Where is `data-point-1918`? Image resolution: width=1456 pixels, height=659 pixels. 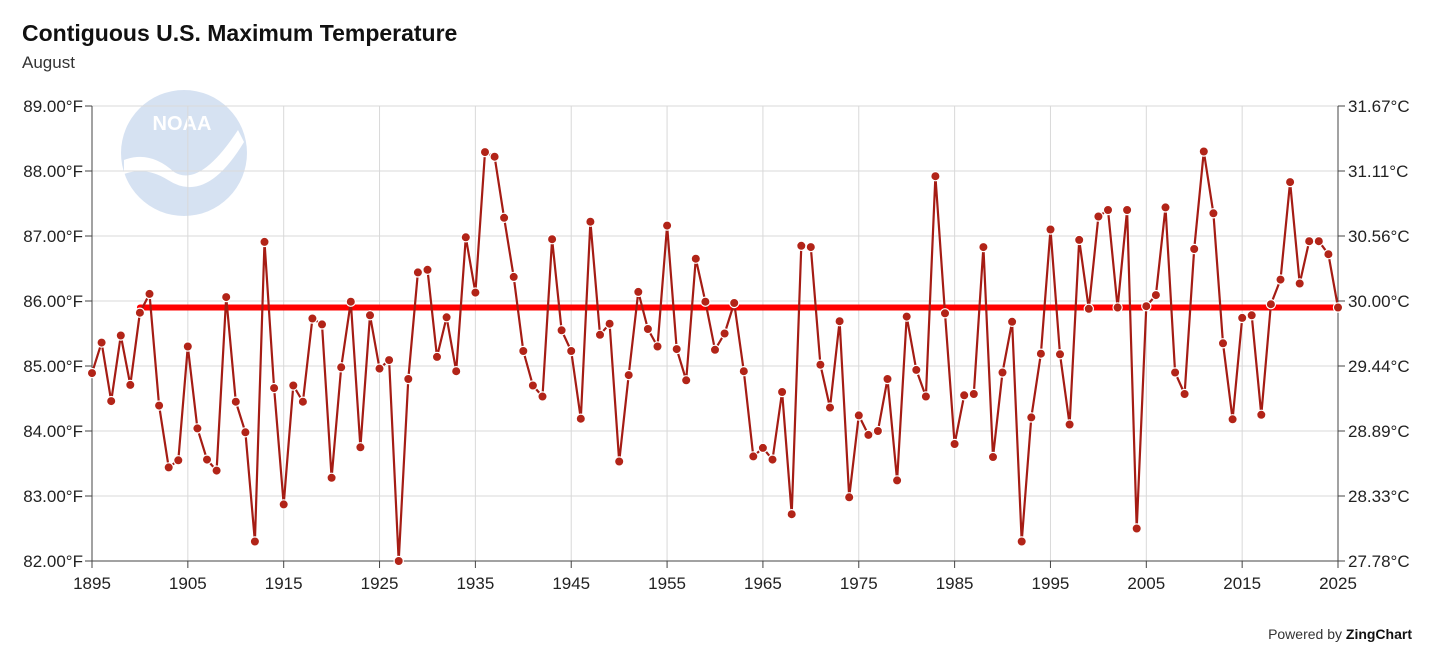
data-point-1918 is located at coordinates (312, 318).